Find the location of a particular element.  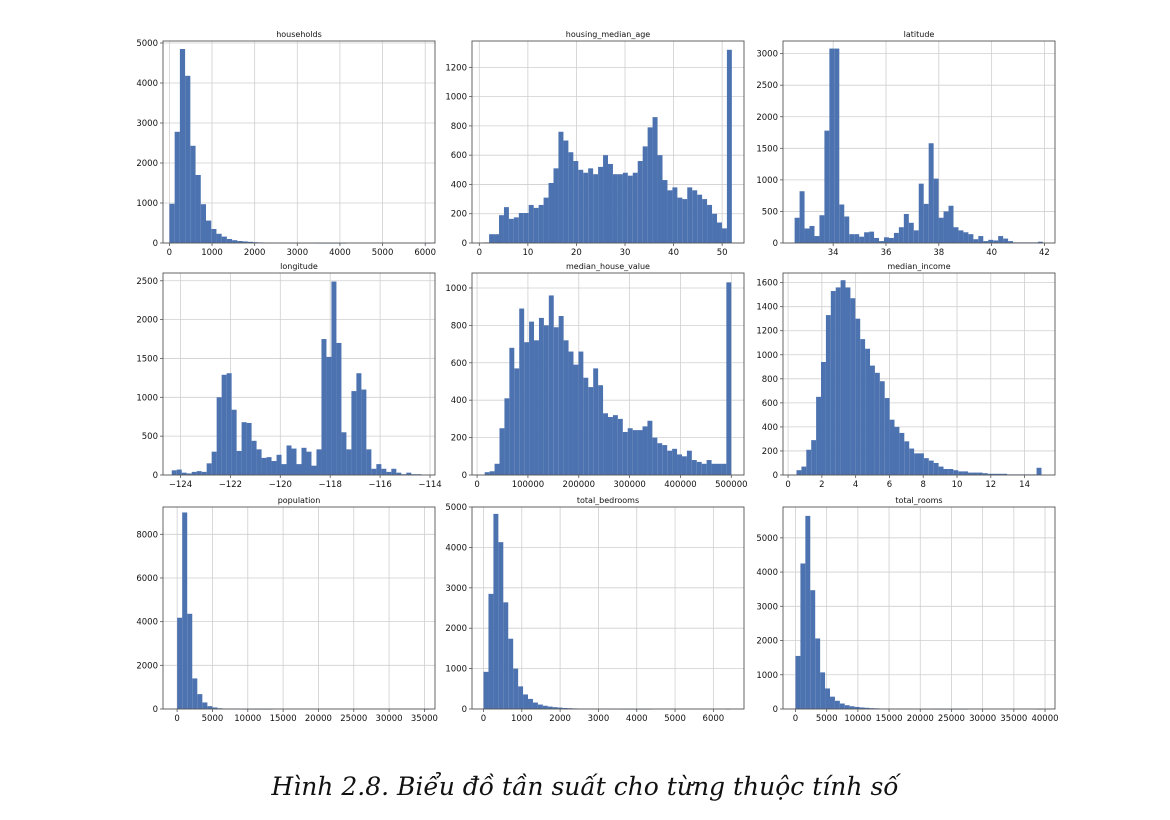

chart-title: households is located at coordinates (299, 34).